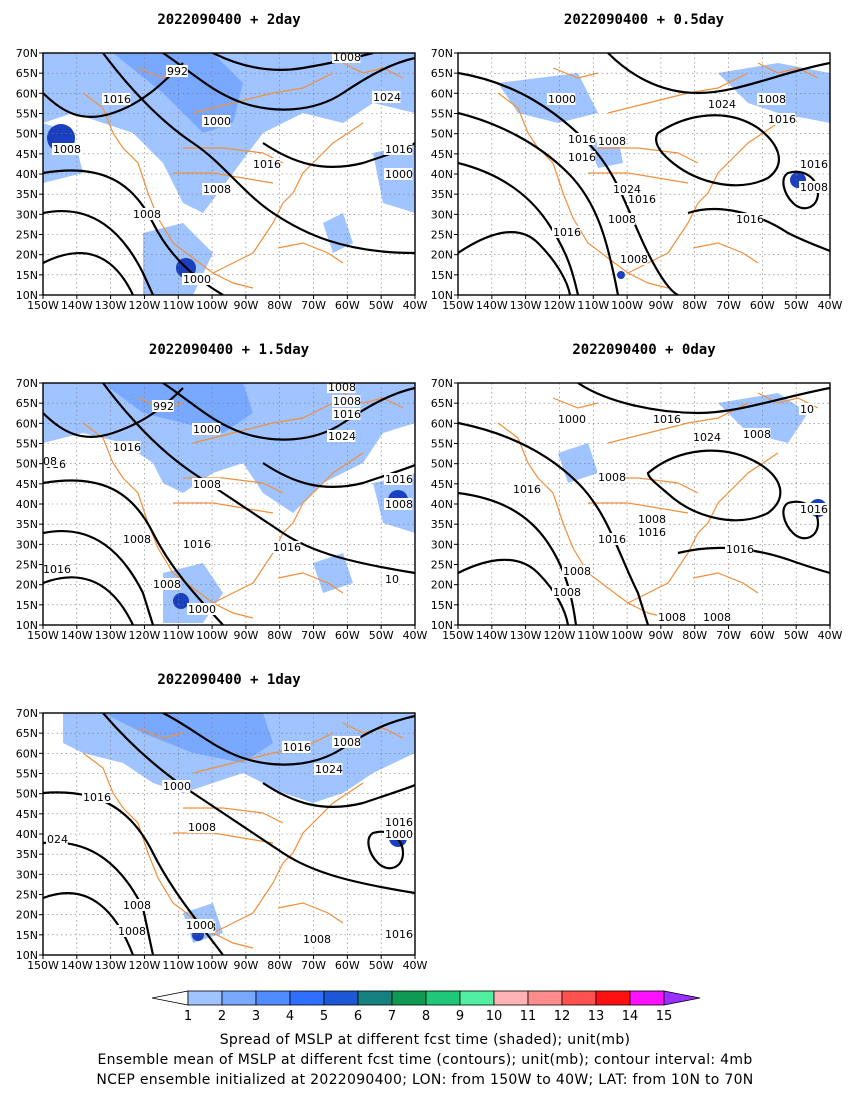  What do you see at coordinates (442, 53) in the screenshot?
I see `lat-tick-label: 70N` at bounding box center [442, 53].